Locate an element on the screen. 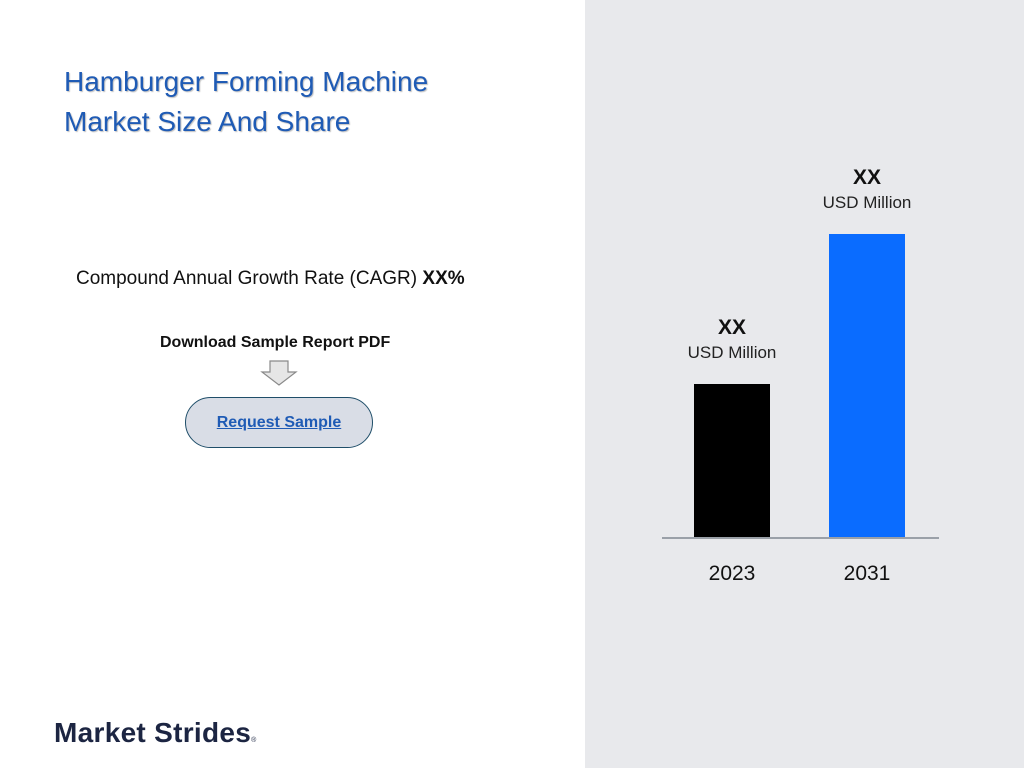 This screenshot has width=1024, height=768. cagr-text: Compound Annual Growth Rate (CAGR) XX% is located at coordinates (270, 279).